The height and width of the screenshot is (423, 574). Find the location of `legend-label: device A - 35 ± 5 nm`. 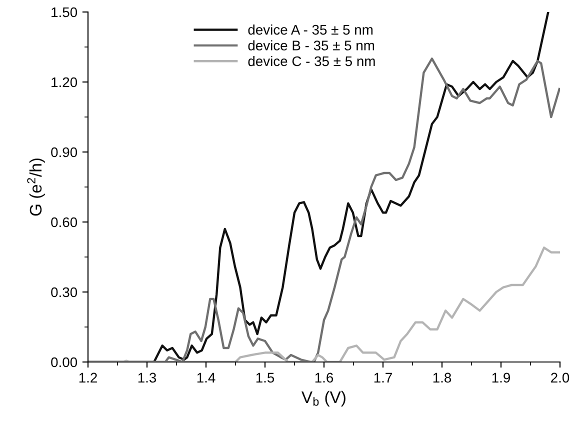

legend-label: device A - 35 ± 5 nm is located at coordinates (310, 29).